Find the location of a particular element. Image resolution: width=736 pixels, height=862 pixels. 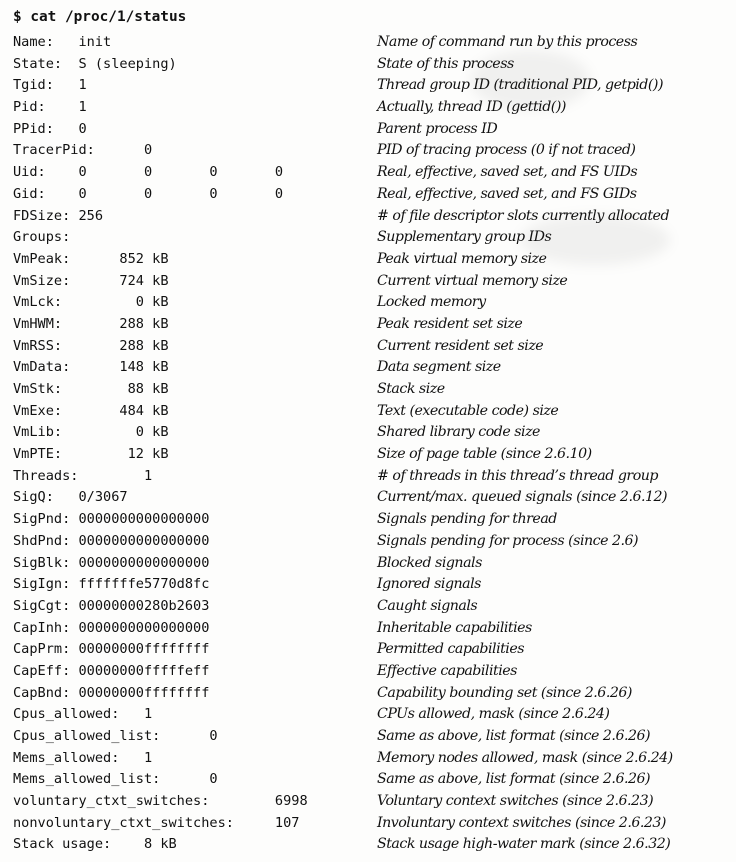

status-field: VmRSS: 288 kB is located at coordinates (91, 345).